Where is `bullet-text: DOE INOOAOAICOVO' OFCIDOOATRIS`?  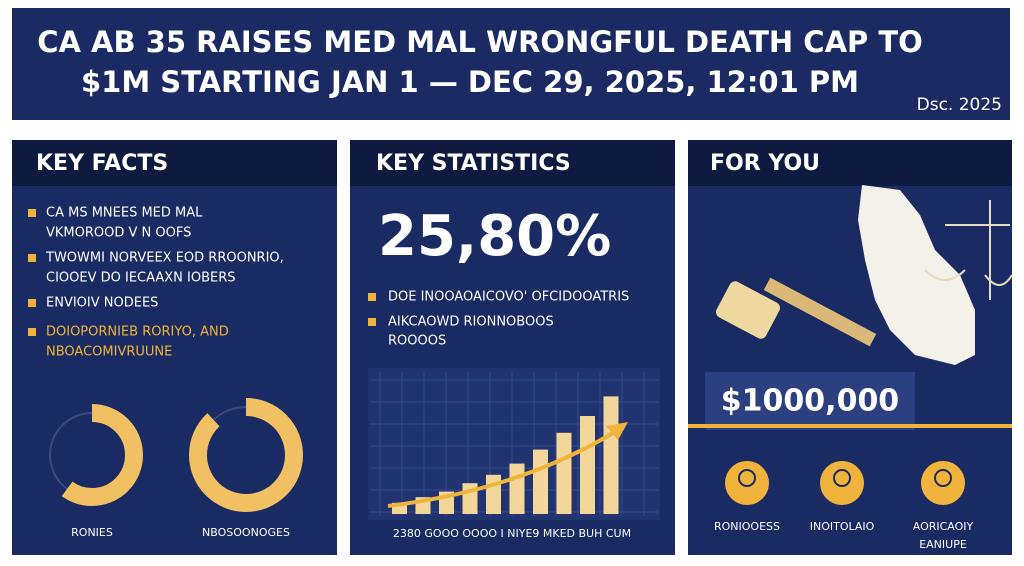 bullet-text: DOE INOOAOAICOVO' OFCIDOOATRIS is located at coordinates (508, 297).